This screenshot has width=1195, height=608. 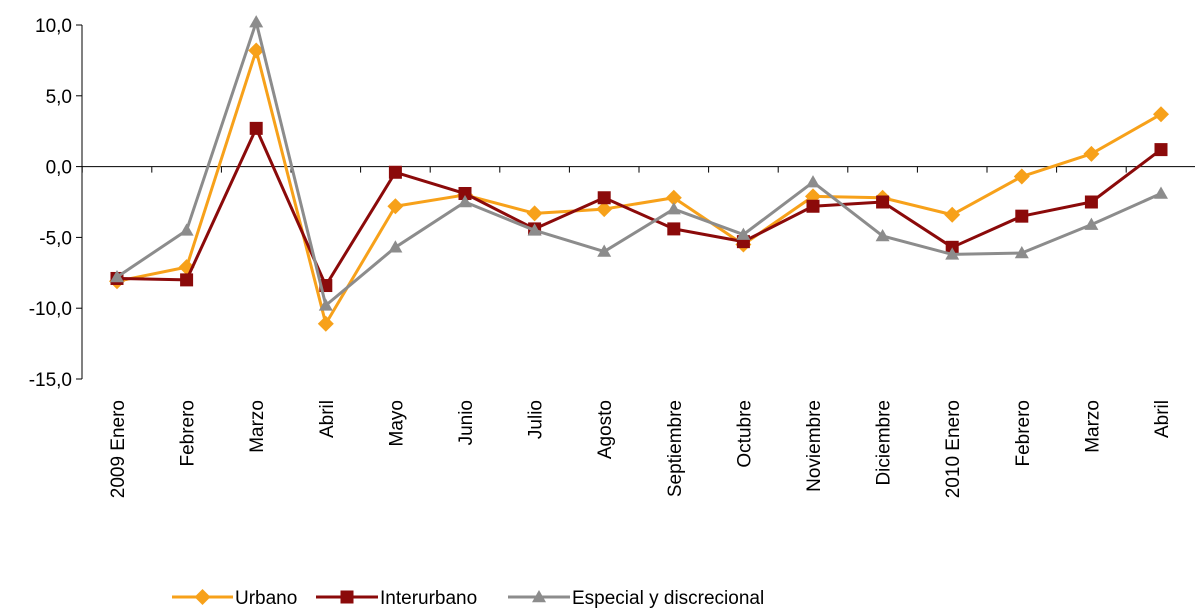 I want to click on legend-label-urbano: Urbano, so click(x=266, y=598).